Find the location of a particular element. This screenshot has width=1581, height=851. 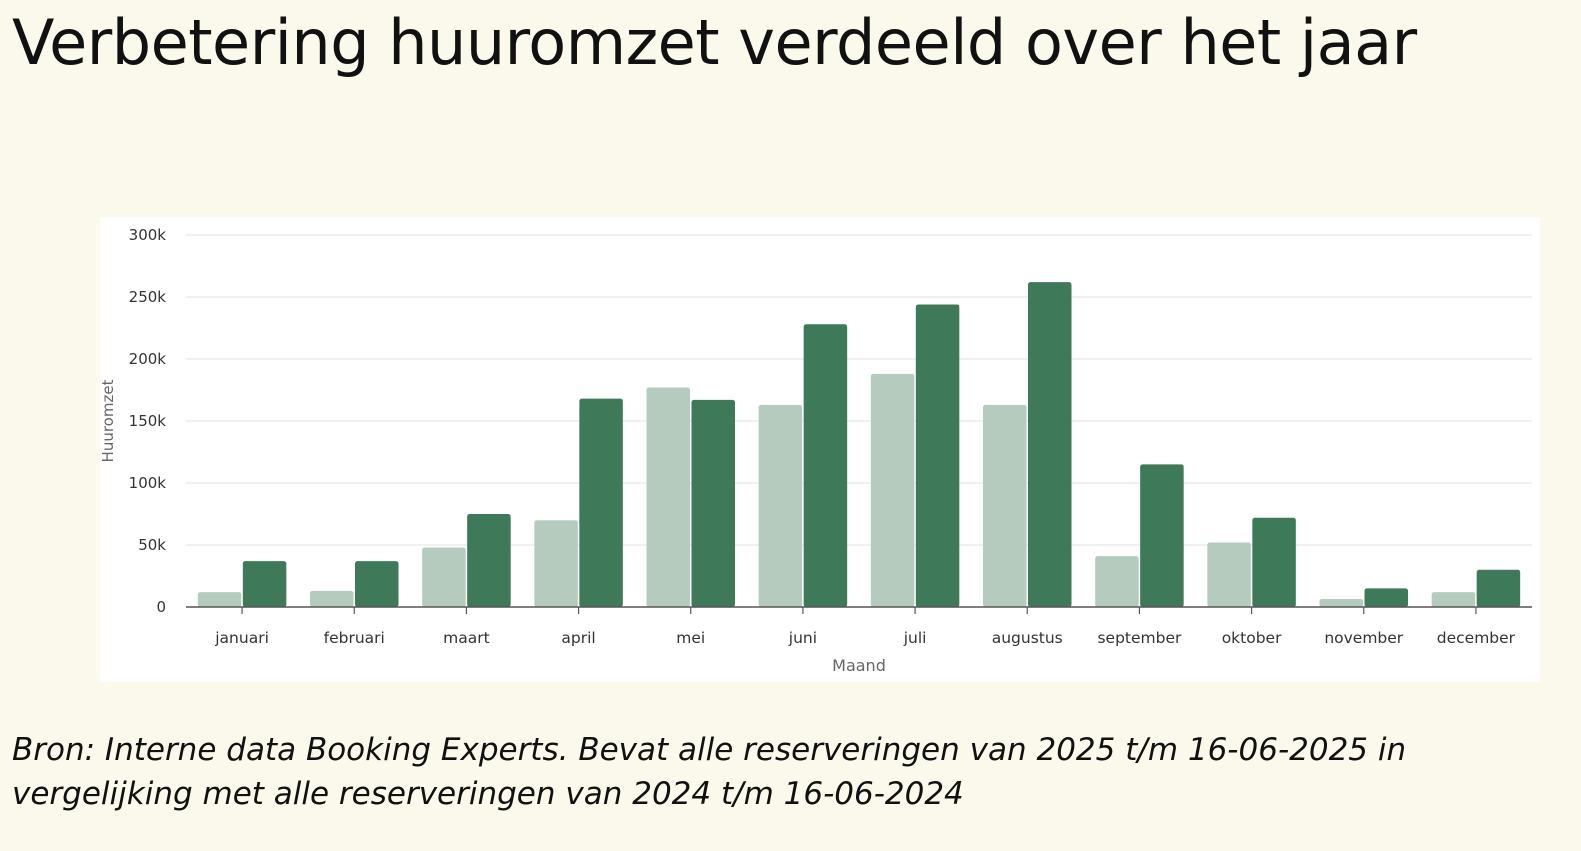

bar-dark-februari is located at coordinates (377, 584).